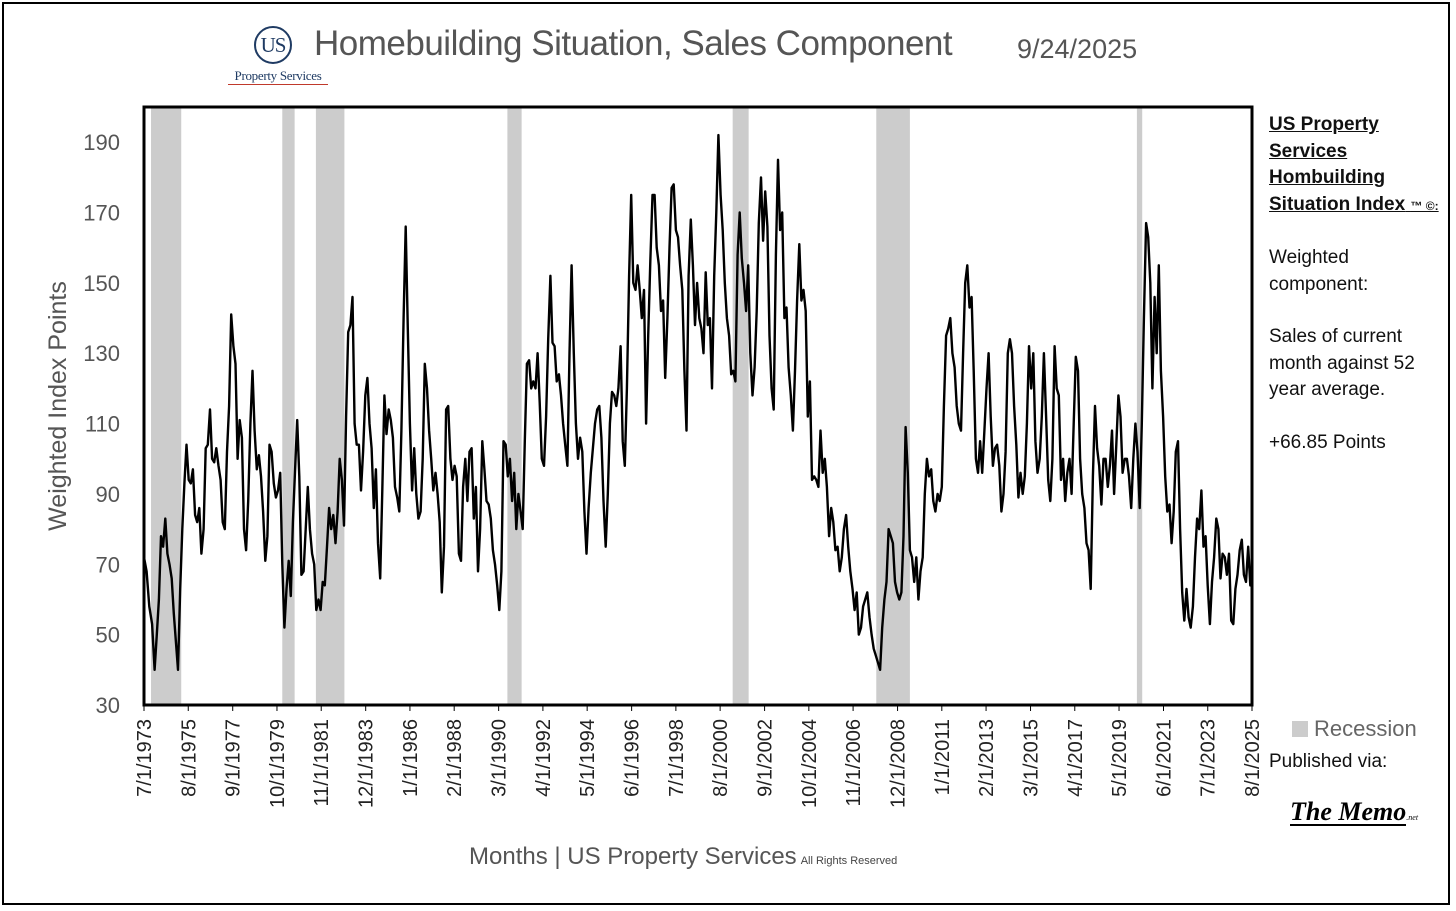 Image resolution: width=1456 pixels, height=911 pixels. I want to click on x-tick-label: 5/1/2019, so click(1120, 758).